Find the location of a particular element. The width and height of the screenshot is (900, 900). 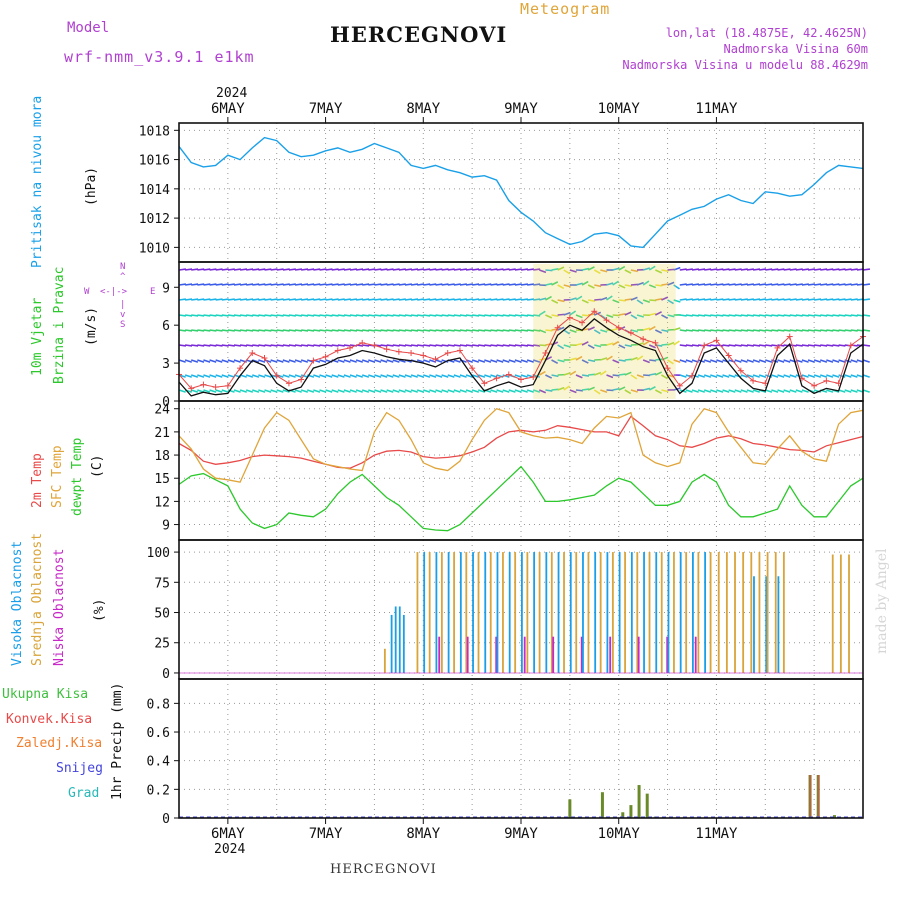

pressure-tick-label: 1014 is located at coordinates (154, 190).